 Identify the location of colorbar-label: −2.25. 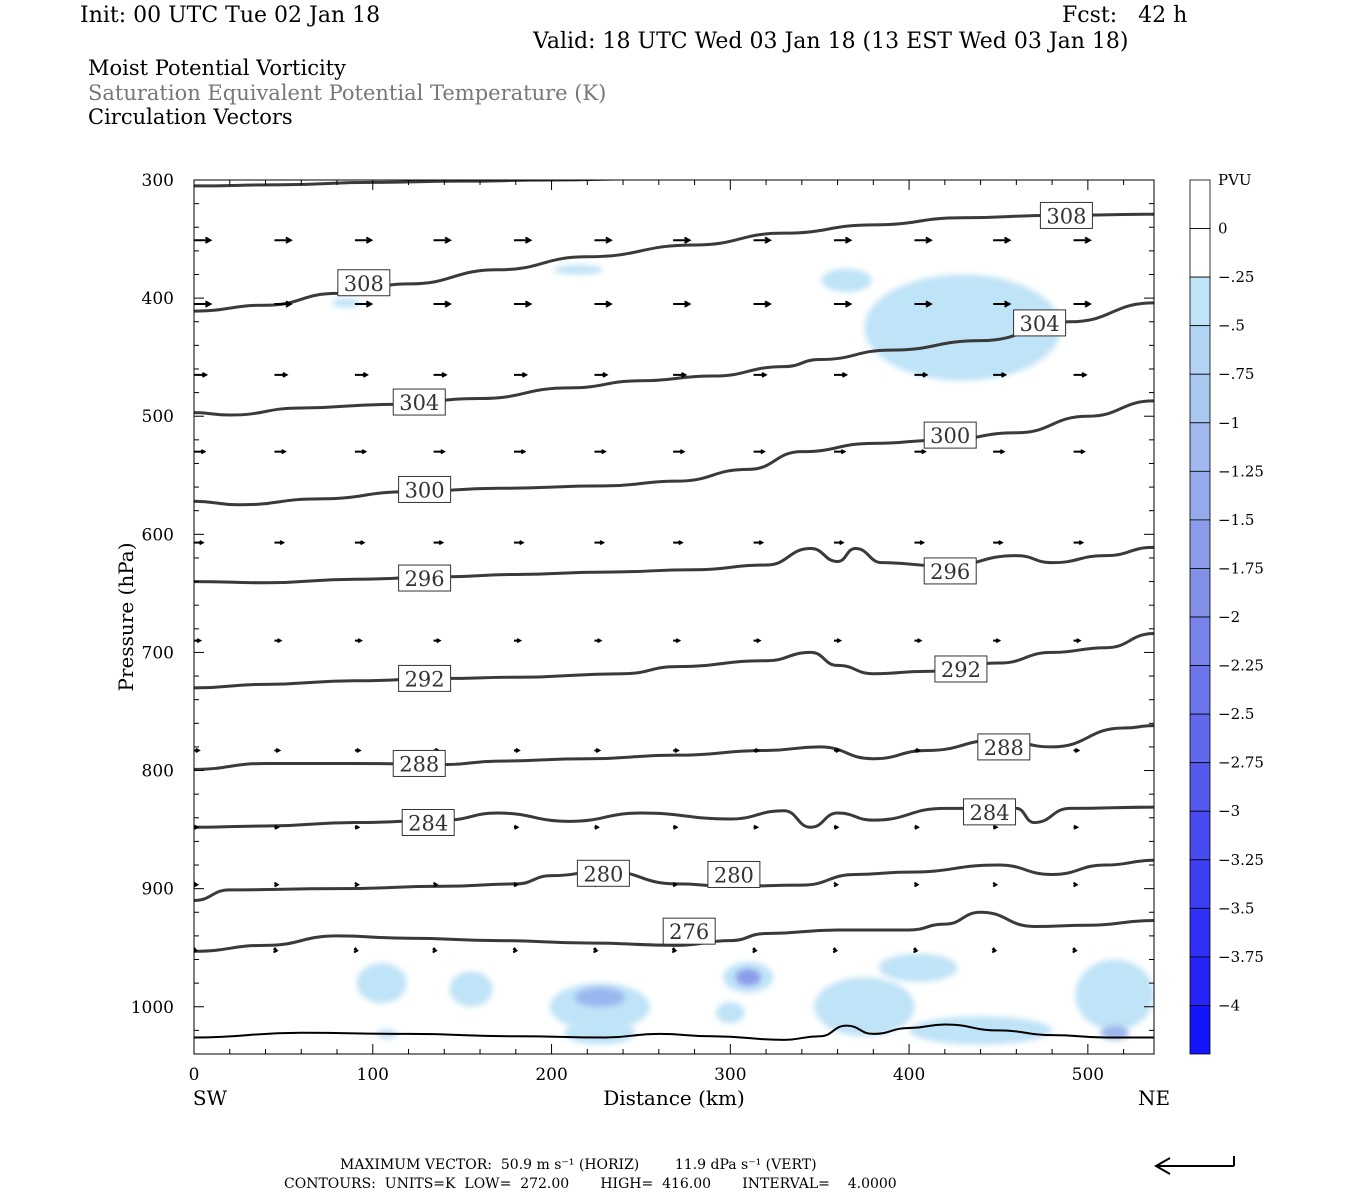
(1241, 666).